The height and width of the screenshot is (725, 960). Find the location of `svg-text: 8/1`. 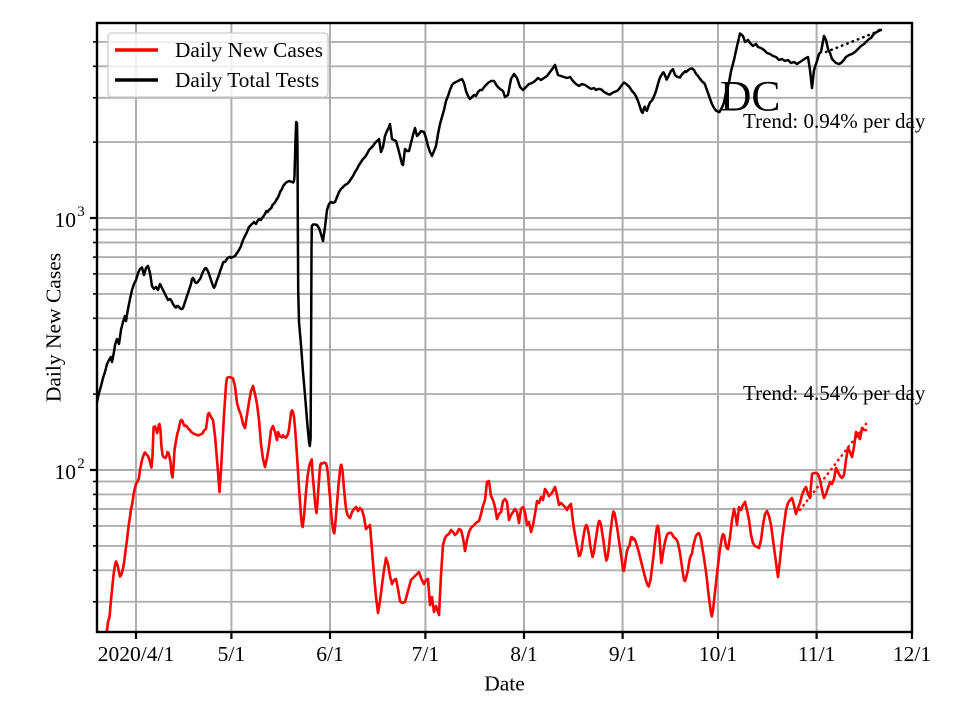

svg-text: 8/1 is located at coordinates (523, 654).